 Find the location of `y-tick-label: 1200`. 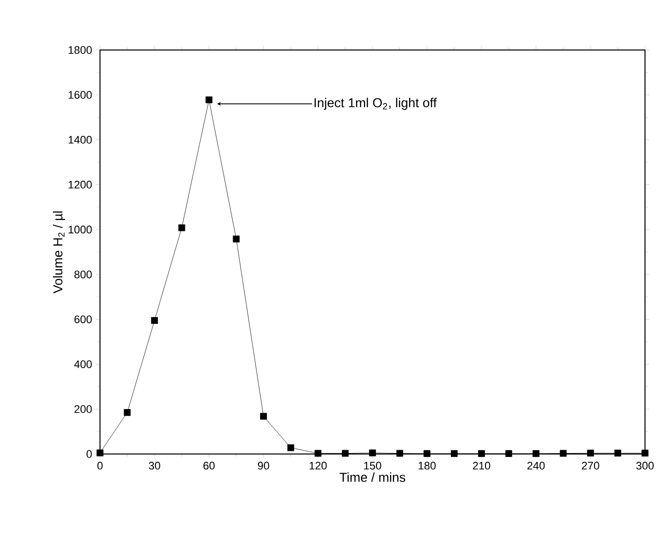

y-tick-label: 1200 is located at coordinates (80, 184).